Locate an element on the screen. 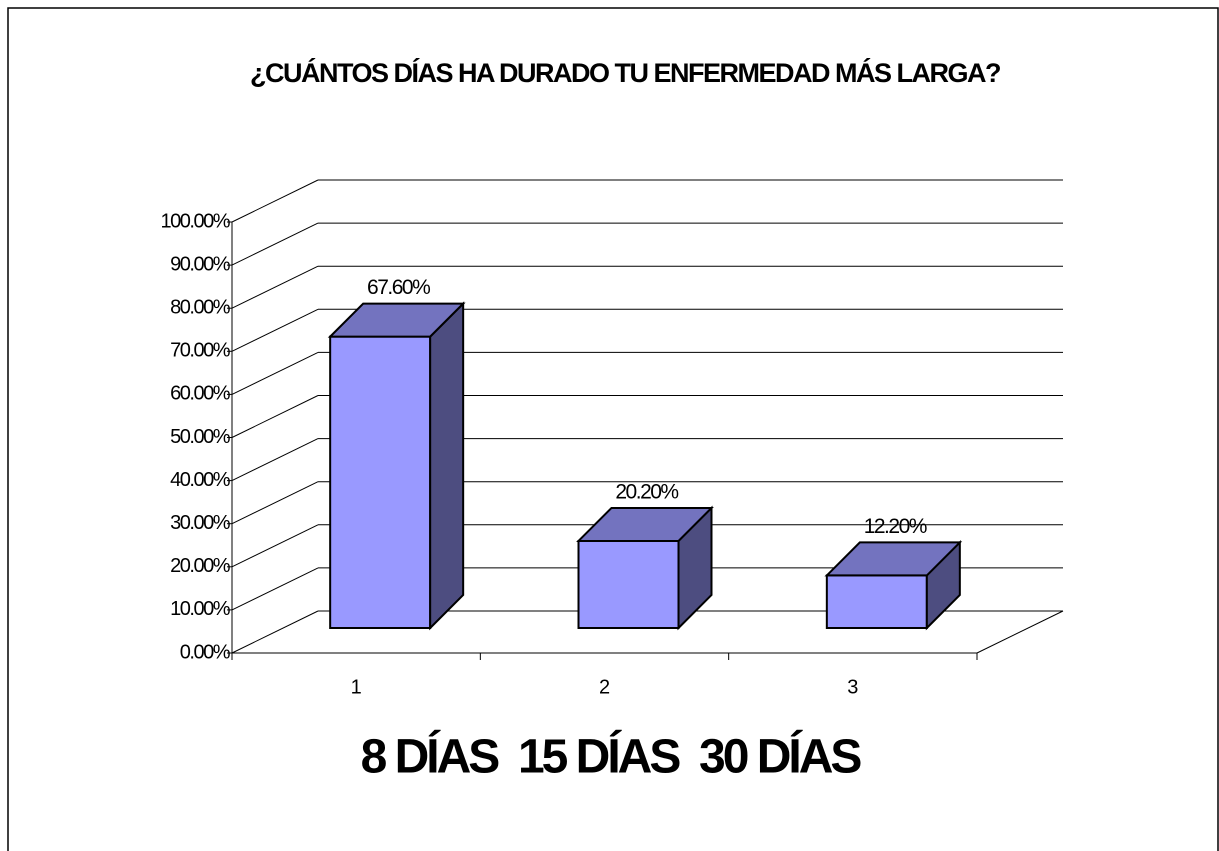  y-tick-label: 20.00% is located at coordinates (200, 566).